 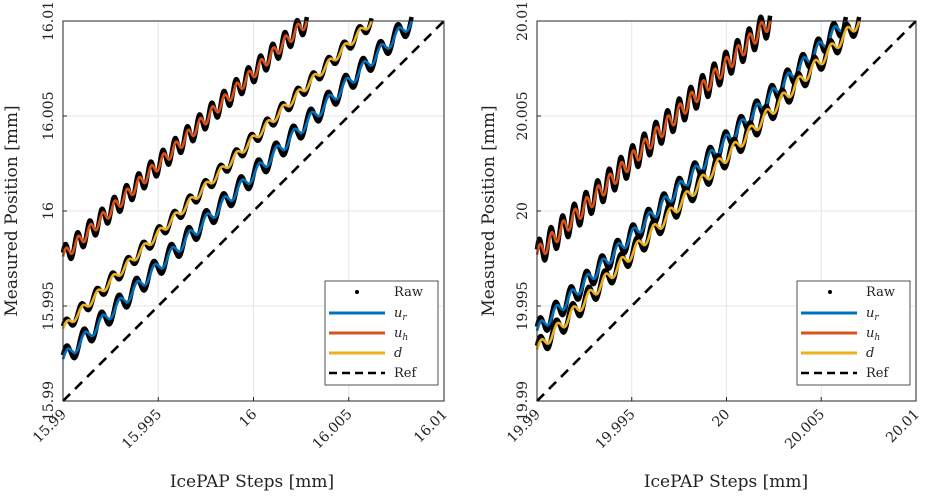 I want to click on right-legend-uh-label: uh, so click(x=873, y=334).